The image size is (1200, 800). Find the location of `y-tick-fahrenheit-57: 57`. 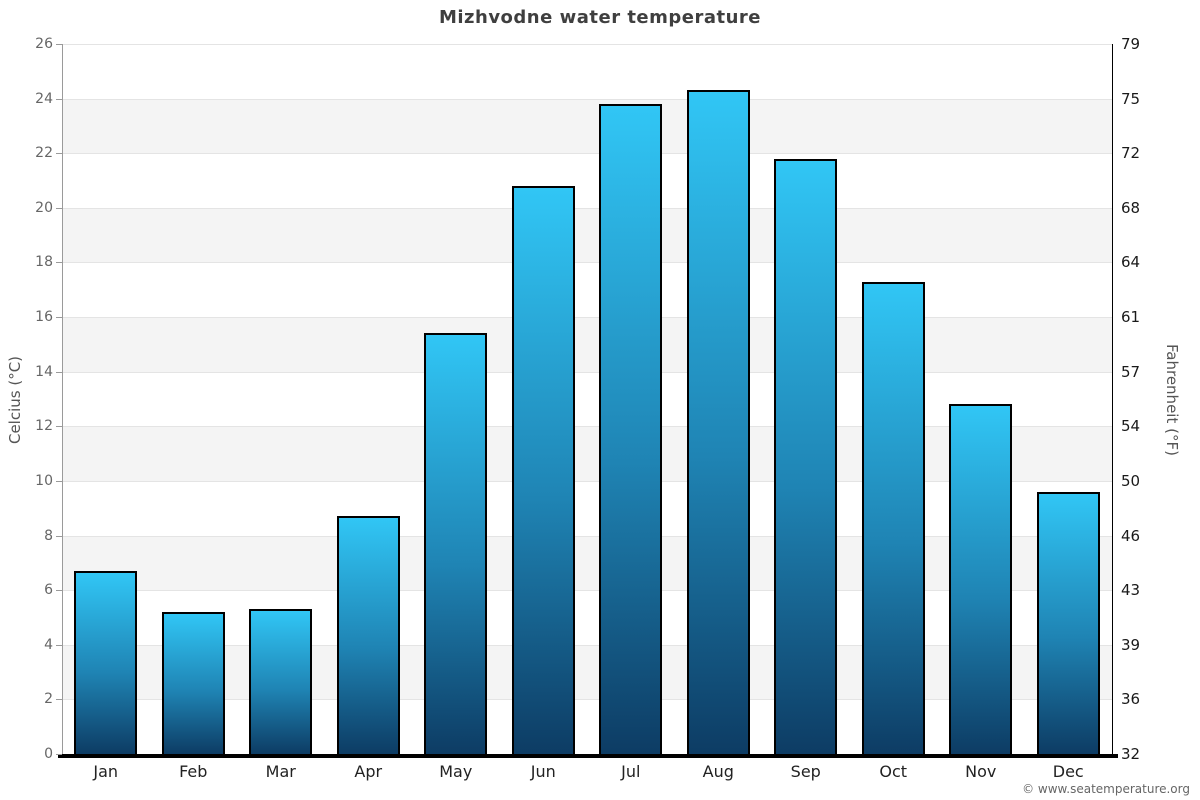

y-tick-fahrenheit-57: 57 is located at coordinates (1131, 371).